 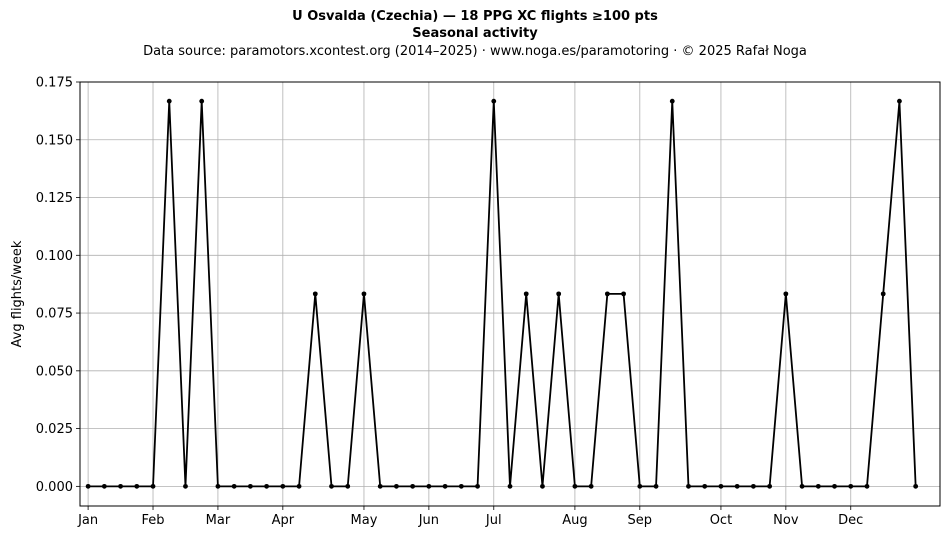 I want to click on y-tick-label: 0.025, so click(x=54, y=429).